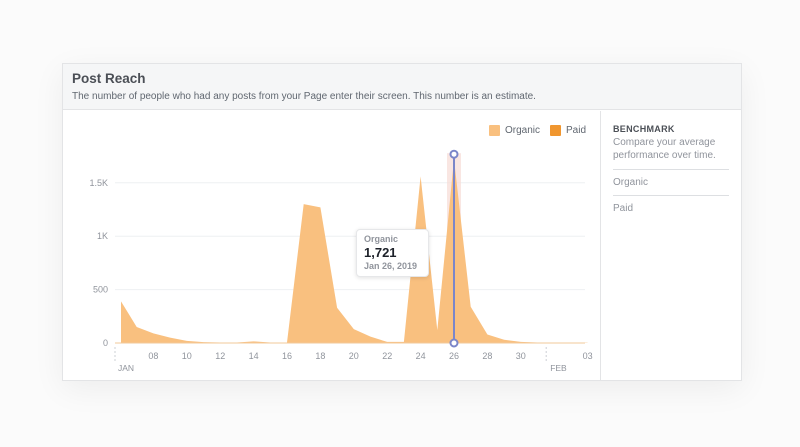 The image size is (800, 447). What do you see at coordinates (487, 356) in the screenshot?
I see `x-tick-label: 28` at bounding box center [487, 356].